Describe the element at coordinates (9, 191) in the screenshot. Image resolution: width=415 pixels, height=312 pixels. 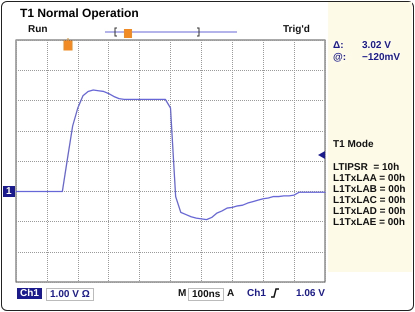
I see `text: 1` at that location.